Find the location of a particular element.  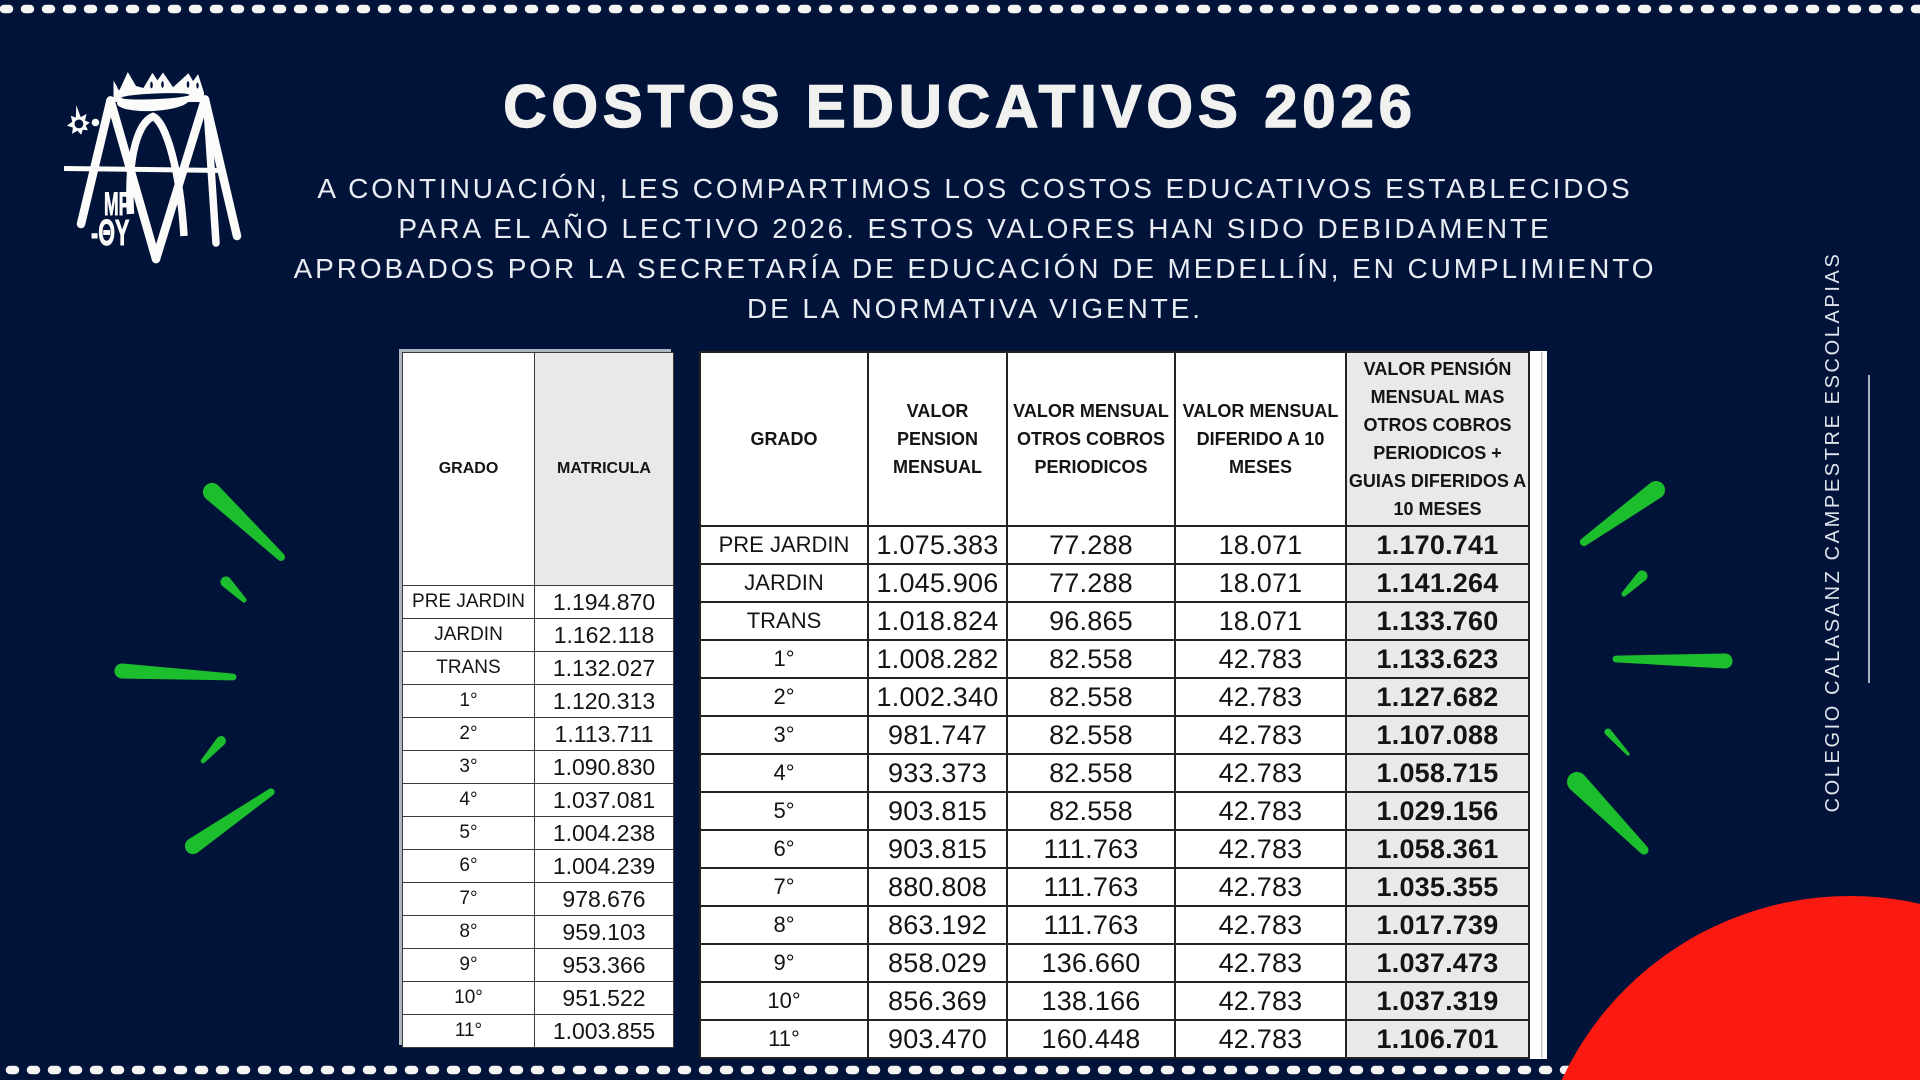

svg-text: MP is located at coordinates (117, 205).